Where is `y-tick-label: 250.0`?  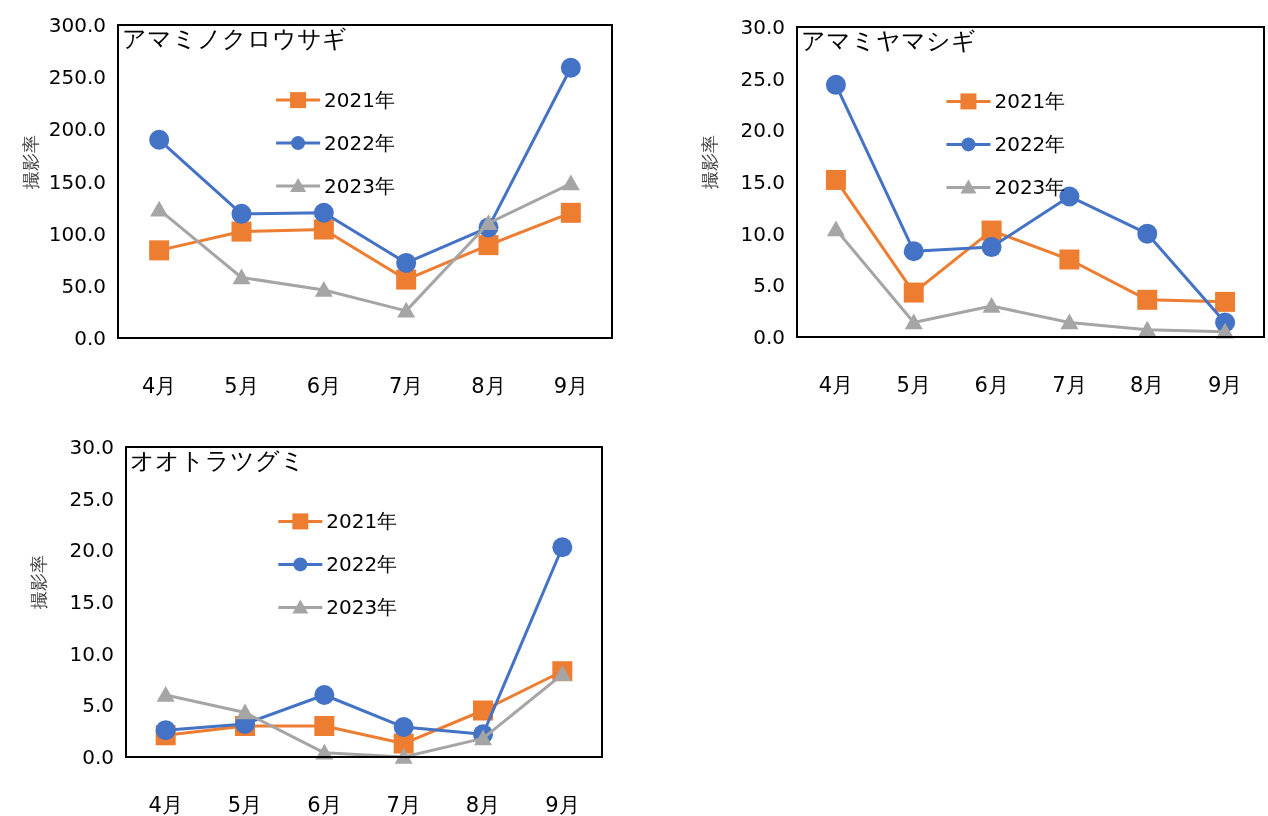 y-tick-label: 250.0 is located at coordinates (77, 77).